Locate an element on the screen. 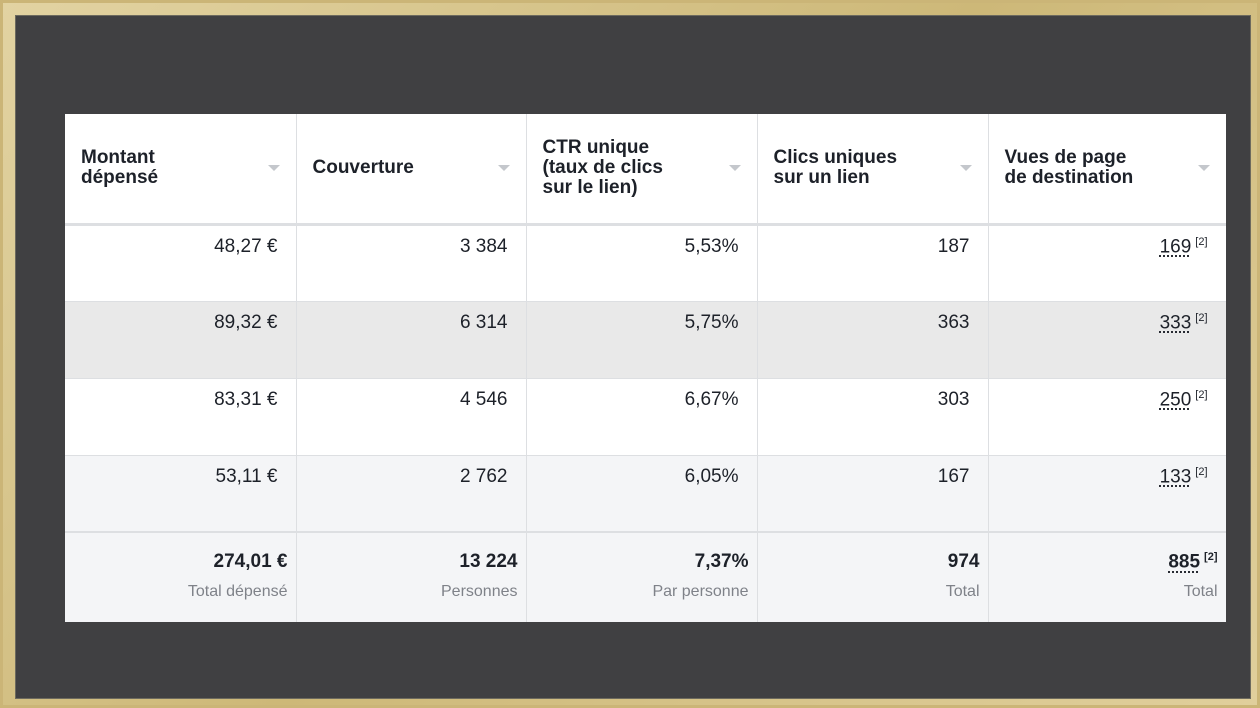  total-caption: Par personne is located at coordinates (700, 591).